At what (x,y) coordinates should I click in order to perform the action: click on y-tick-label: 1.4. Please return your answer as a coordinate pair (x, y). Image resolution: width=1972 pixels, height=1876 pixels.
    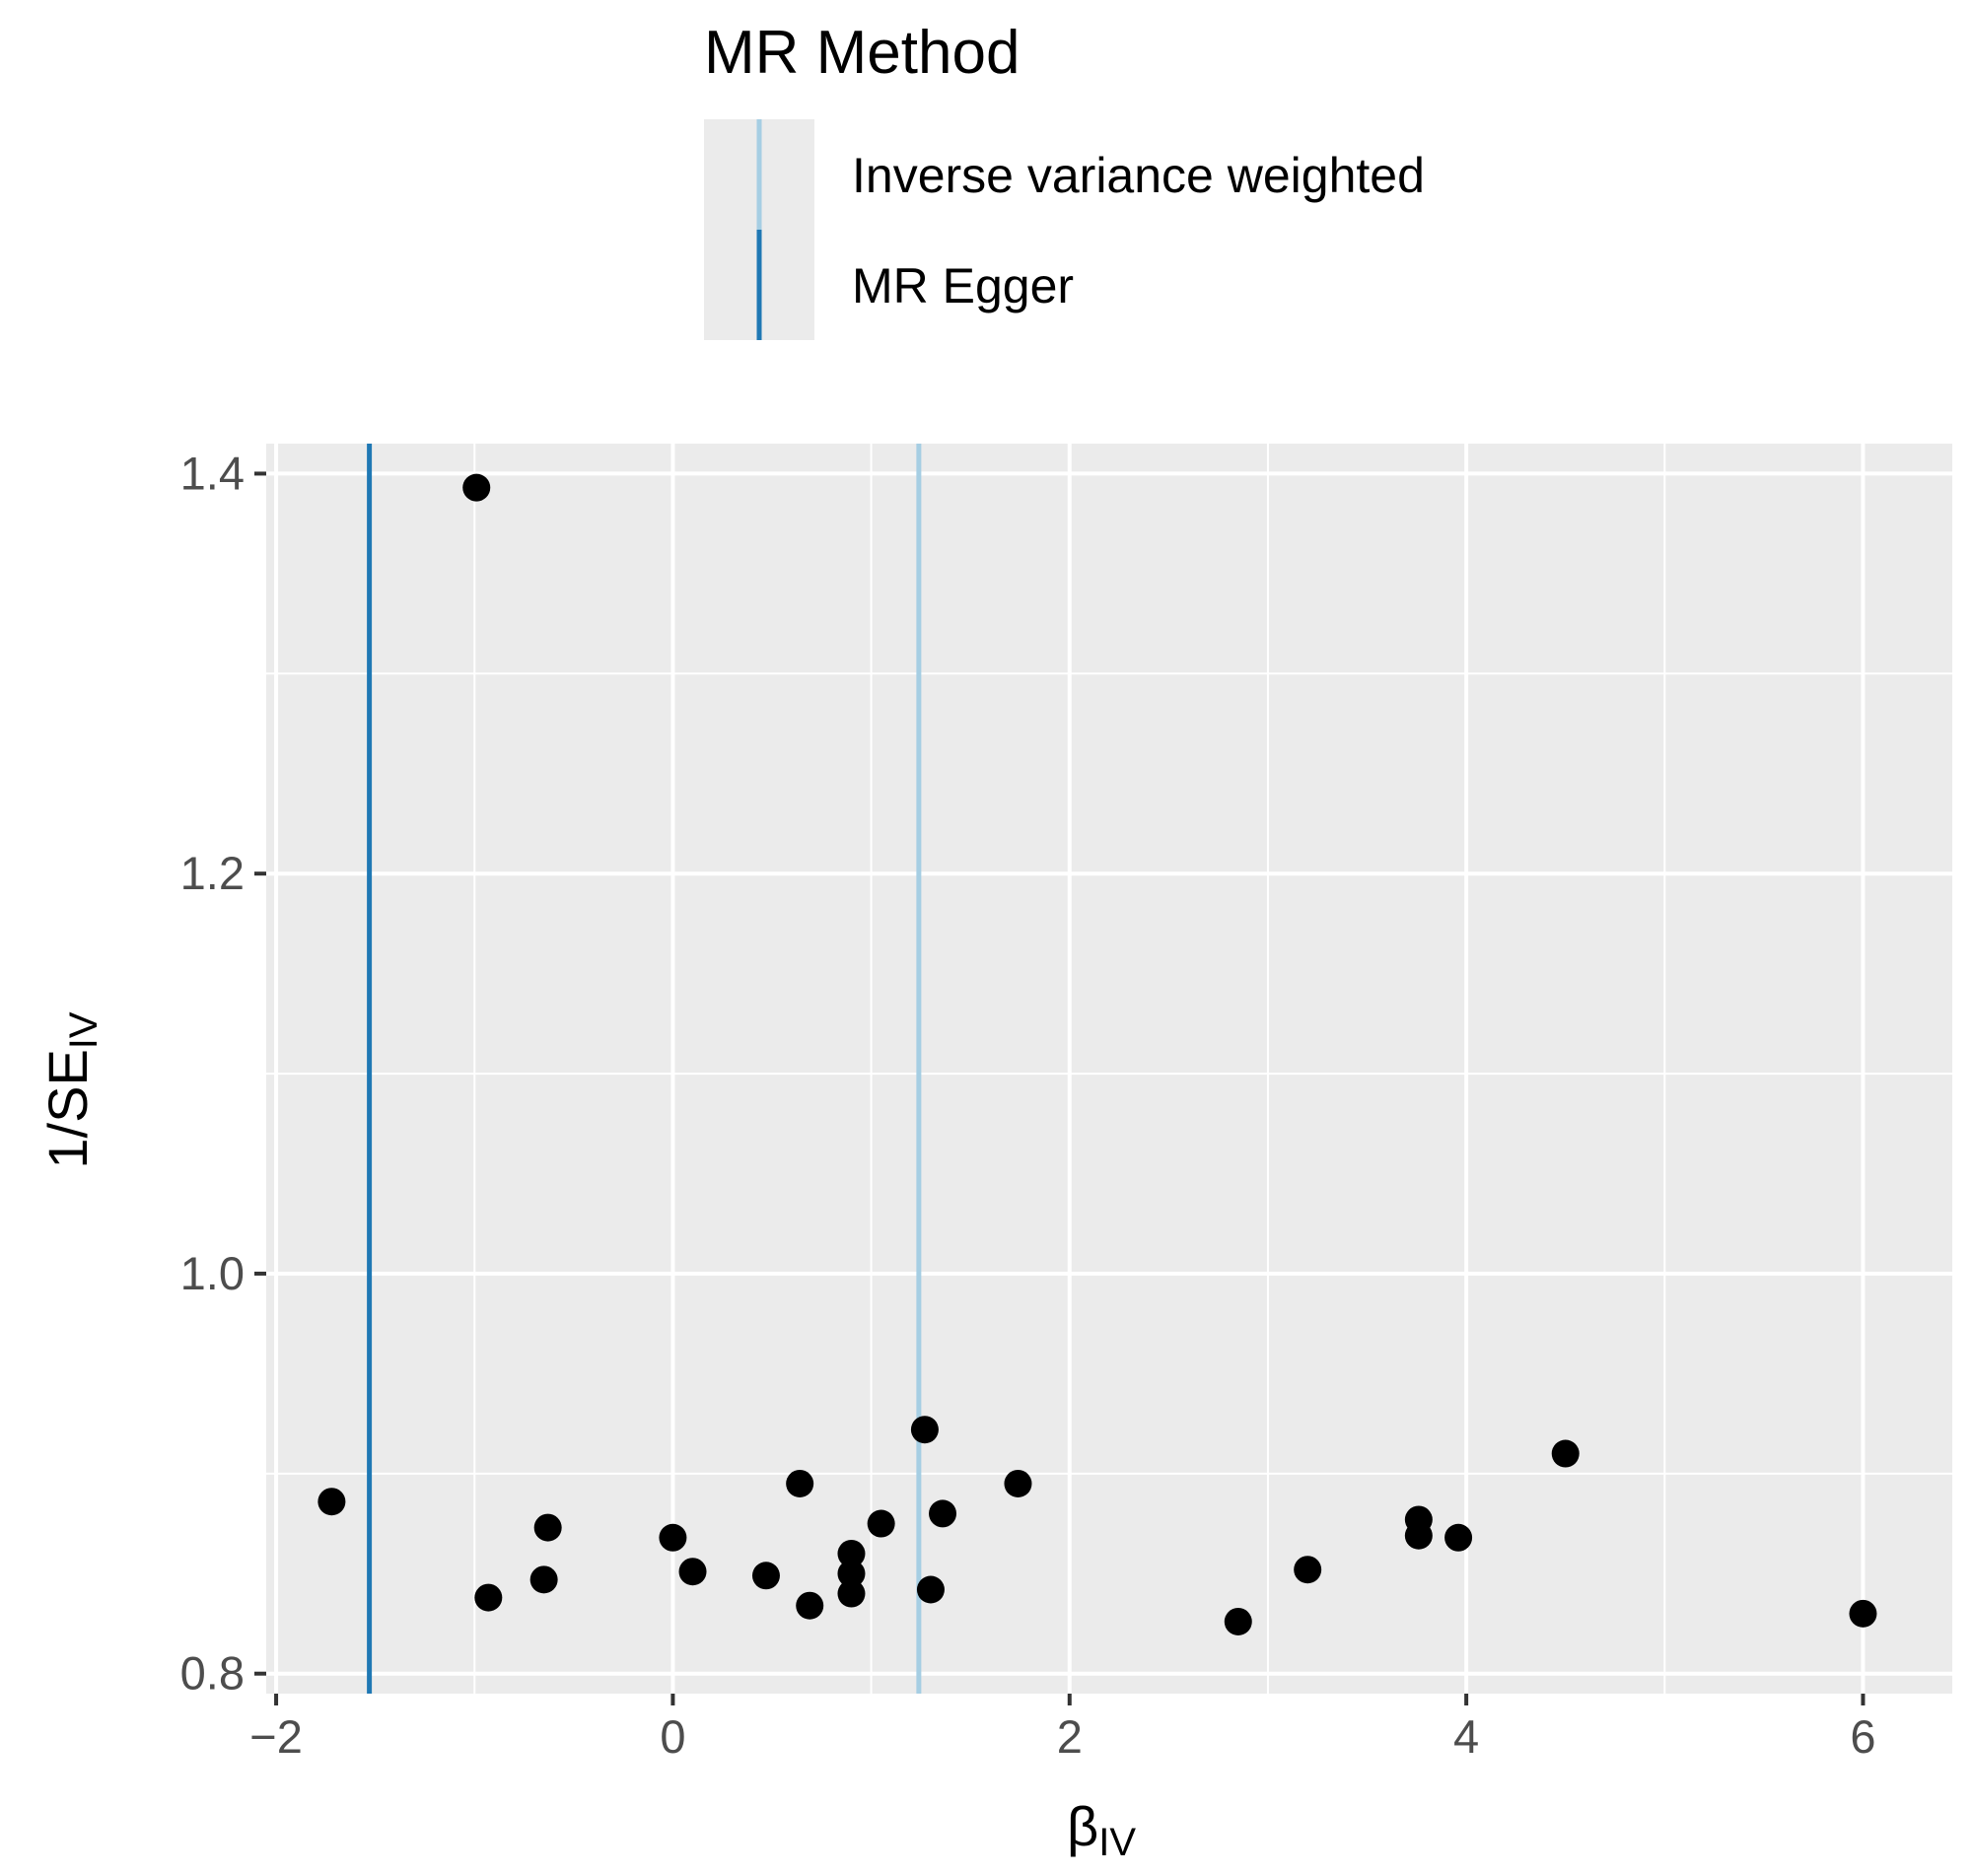
    Looking at the image, I should click on (212, 473).